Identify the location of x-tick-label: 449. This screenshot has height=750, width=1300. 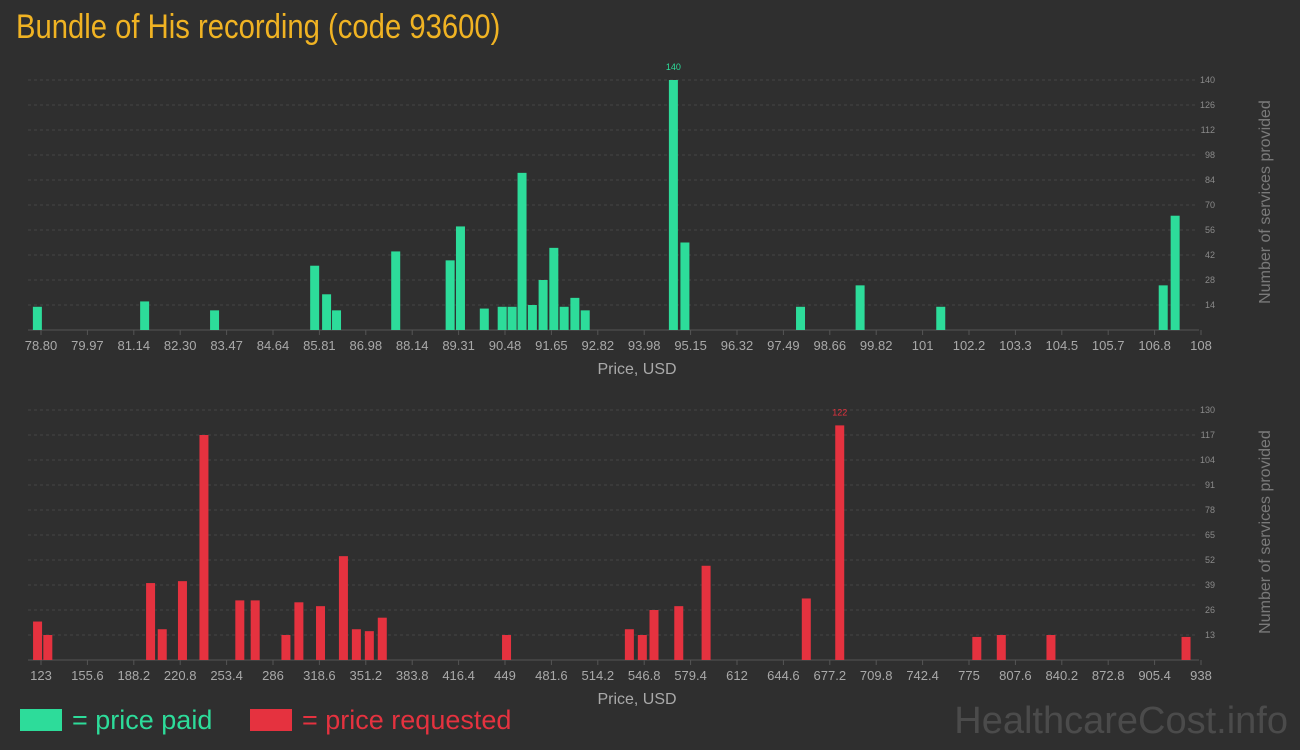
(505, 675).